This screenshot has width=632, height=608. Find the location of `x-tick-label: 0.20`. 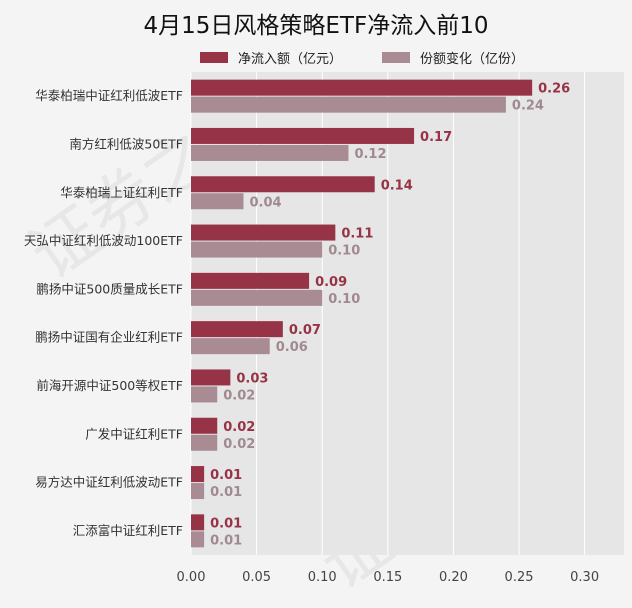

x-tick-label: 0.20 is located at coordinates (453, 577).